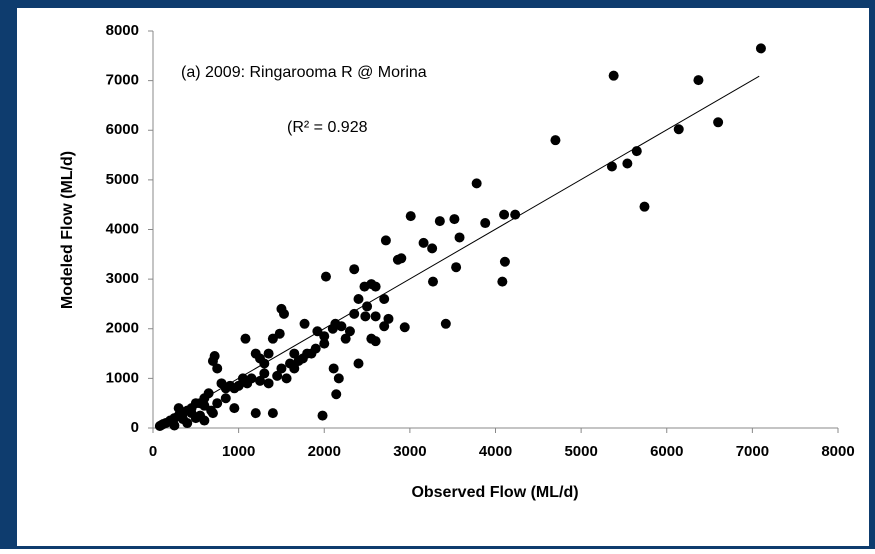 This screenshot has width=875, height=554. What do you see at coordinates (409, 451) in the screenshot?
I see `x-tick-label: 3000` at bounding box center [409, 451].